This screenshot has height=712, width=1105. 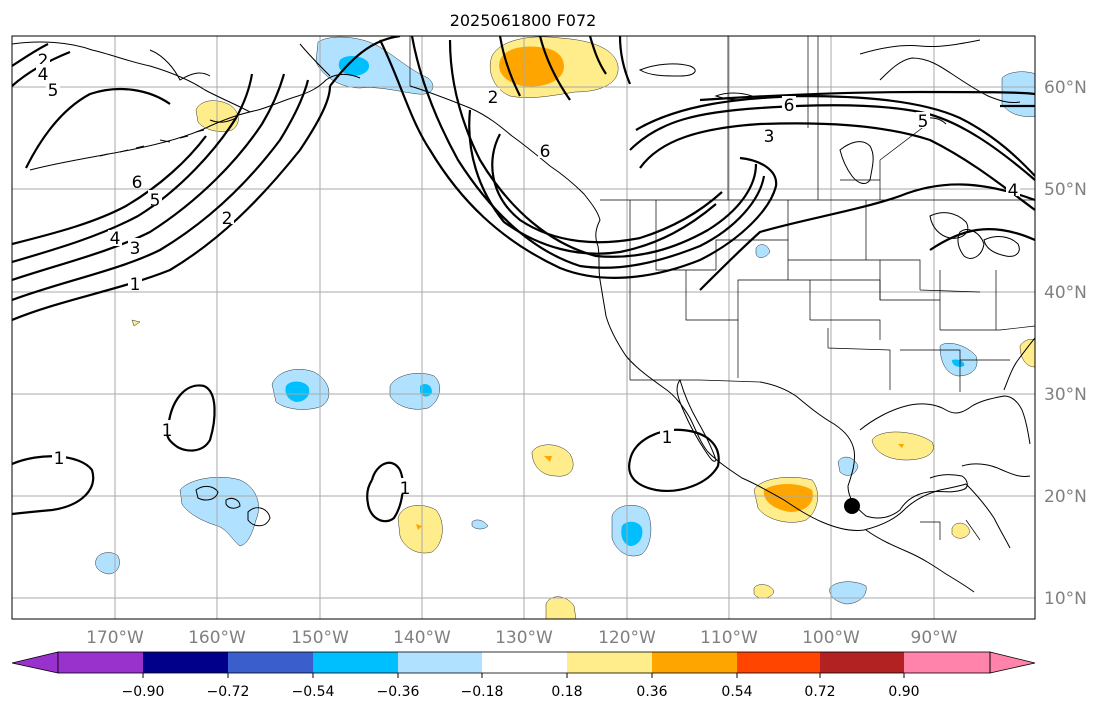 I want to click on location-marker, so click(x=852, y=506).